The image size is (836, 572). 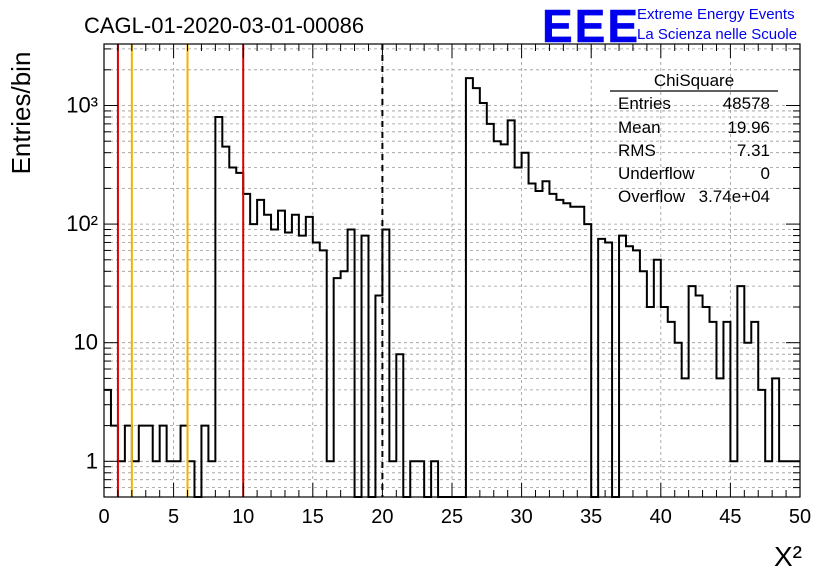 I want to click on eee-logo: EEE, so click(x=591, y=26).